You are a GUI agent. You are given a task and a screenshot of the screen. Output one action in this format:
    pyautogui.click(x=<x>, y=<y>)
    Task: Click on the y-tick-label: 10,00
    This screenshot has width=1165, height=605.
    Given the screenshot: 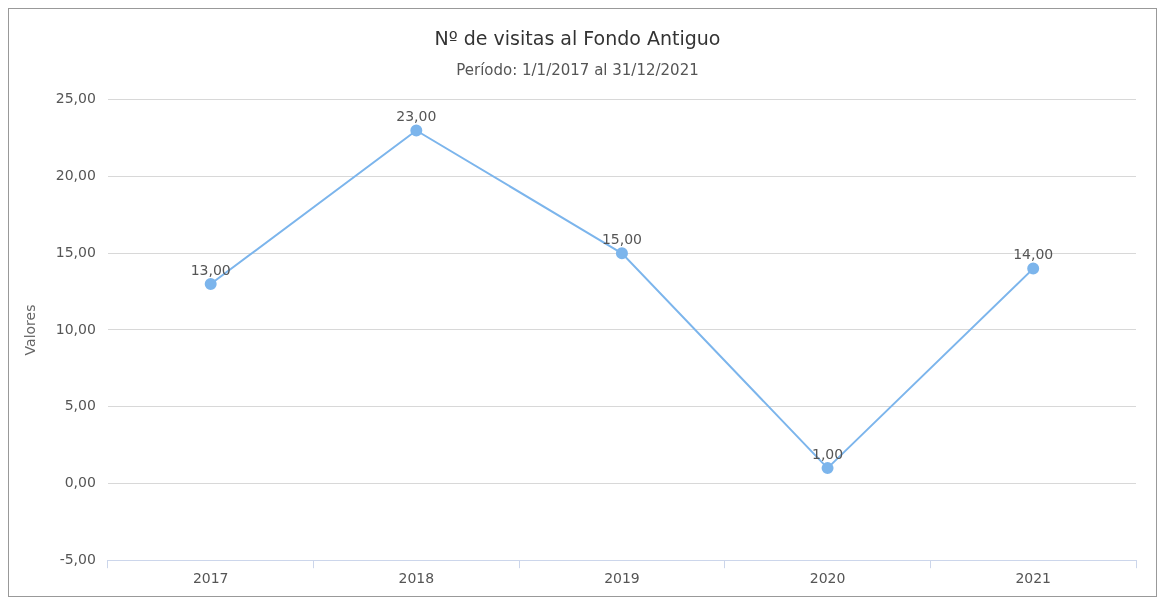 What is the action you would take?
    pyautogui.click(x=75, y=328)
    